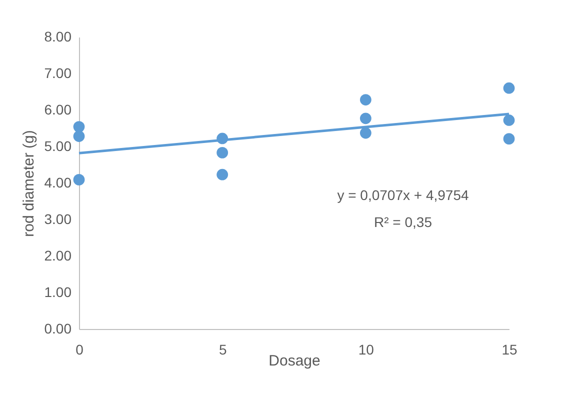 The width and height of the screenshot is (563, 407). I want to click on y-axis-title: rod diameter (g), so click(29, 183).